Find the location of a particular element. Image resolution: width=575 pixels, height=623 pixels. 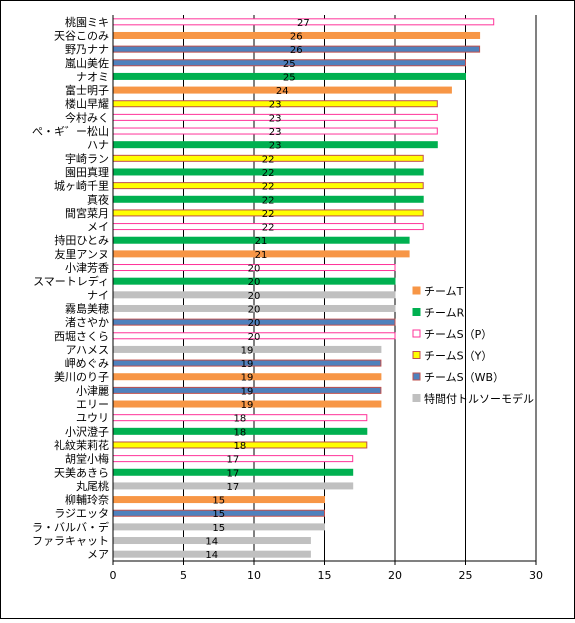

category-label: ナオミ is located at coordinates (92, 76).